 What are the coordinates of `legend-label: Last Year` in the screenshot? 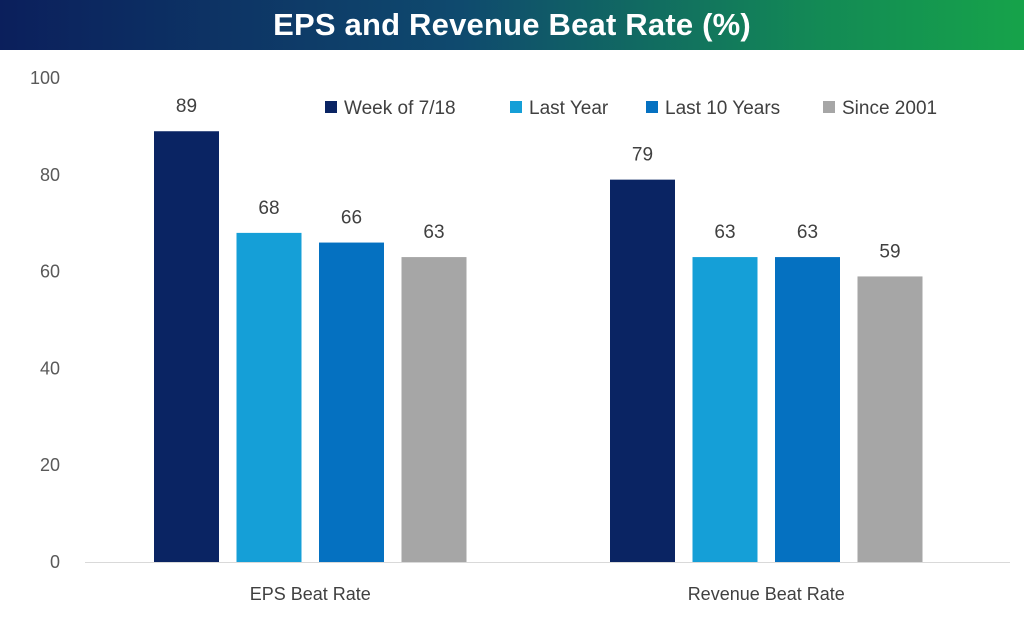 It's located at (569, 108).